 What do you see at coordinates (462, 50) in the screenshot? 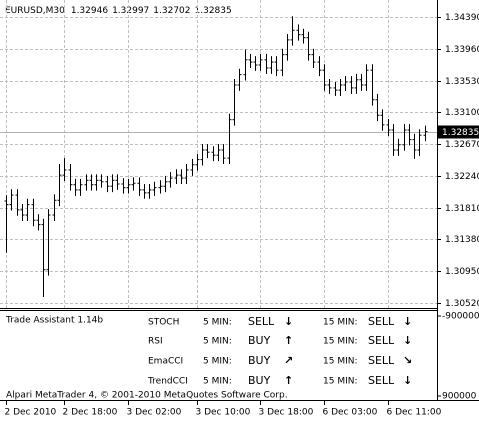
I see `y-tick-label: 1.33960` at bounding box center [462, 50].